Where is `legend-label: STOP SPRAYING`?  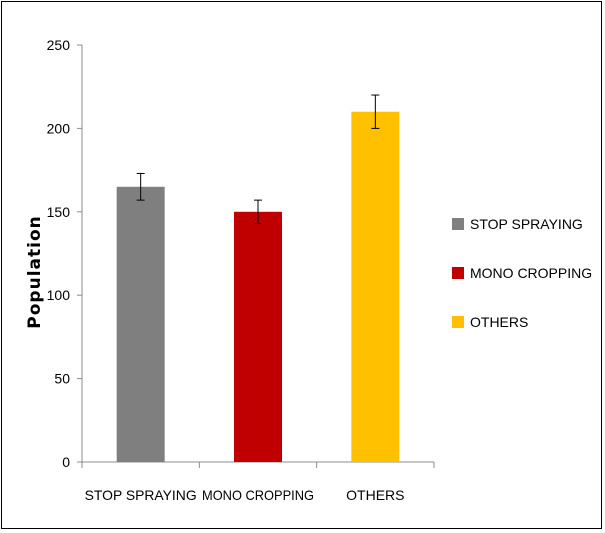
legend-label: STOP SPRAYING is located at coordinates (526, 224).